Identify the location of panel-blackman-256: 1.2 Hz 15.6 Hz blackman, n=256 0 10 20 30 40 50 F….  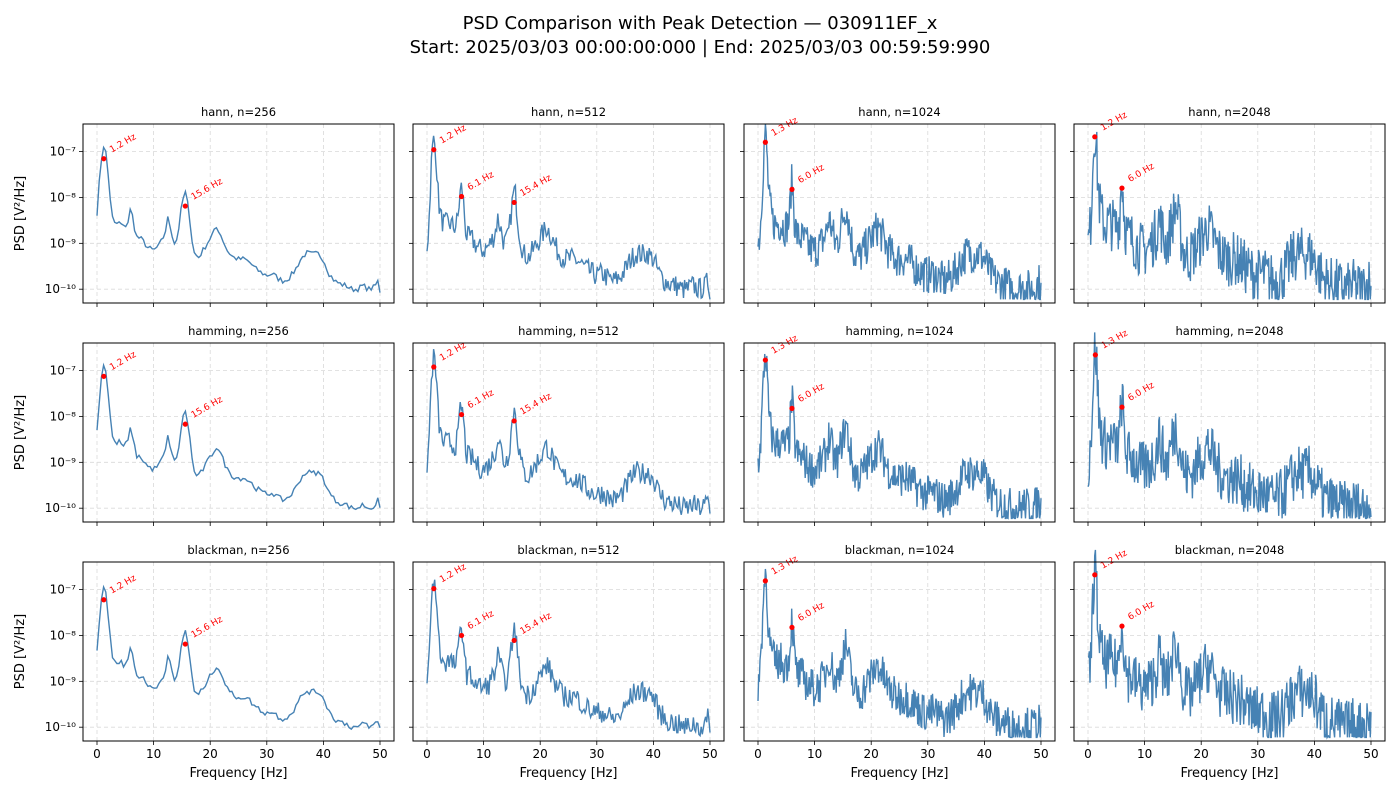
(204, 662).